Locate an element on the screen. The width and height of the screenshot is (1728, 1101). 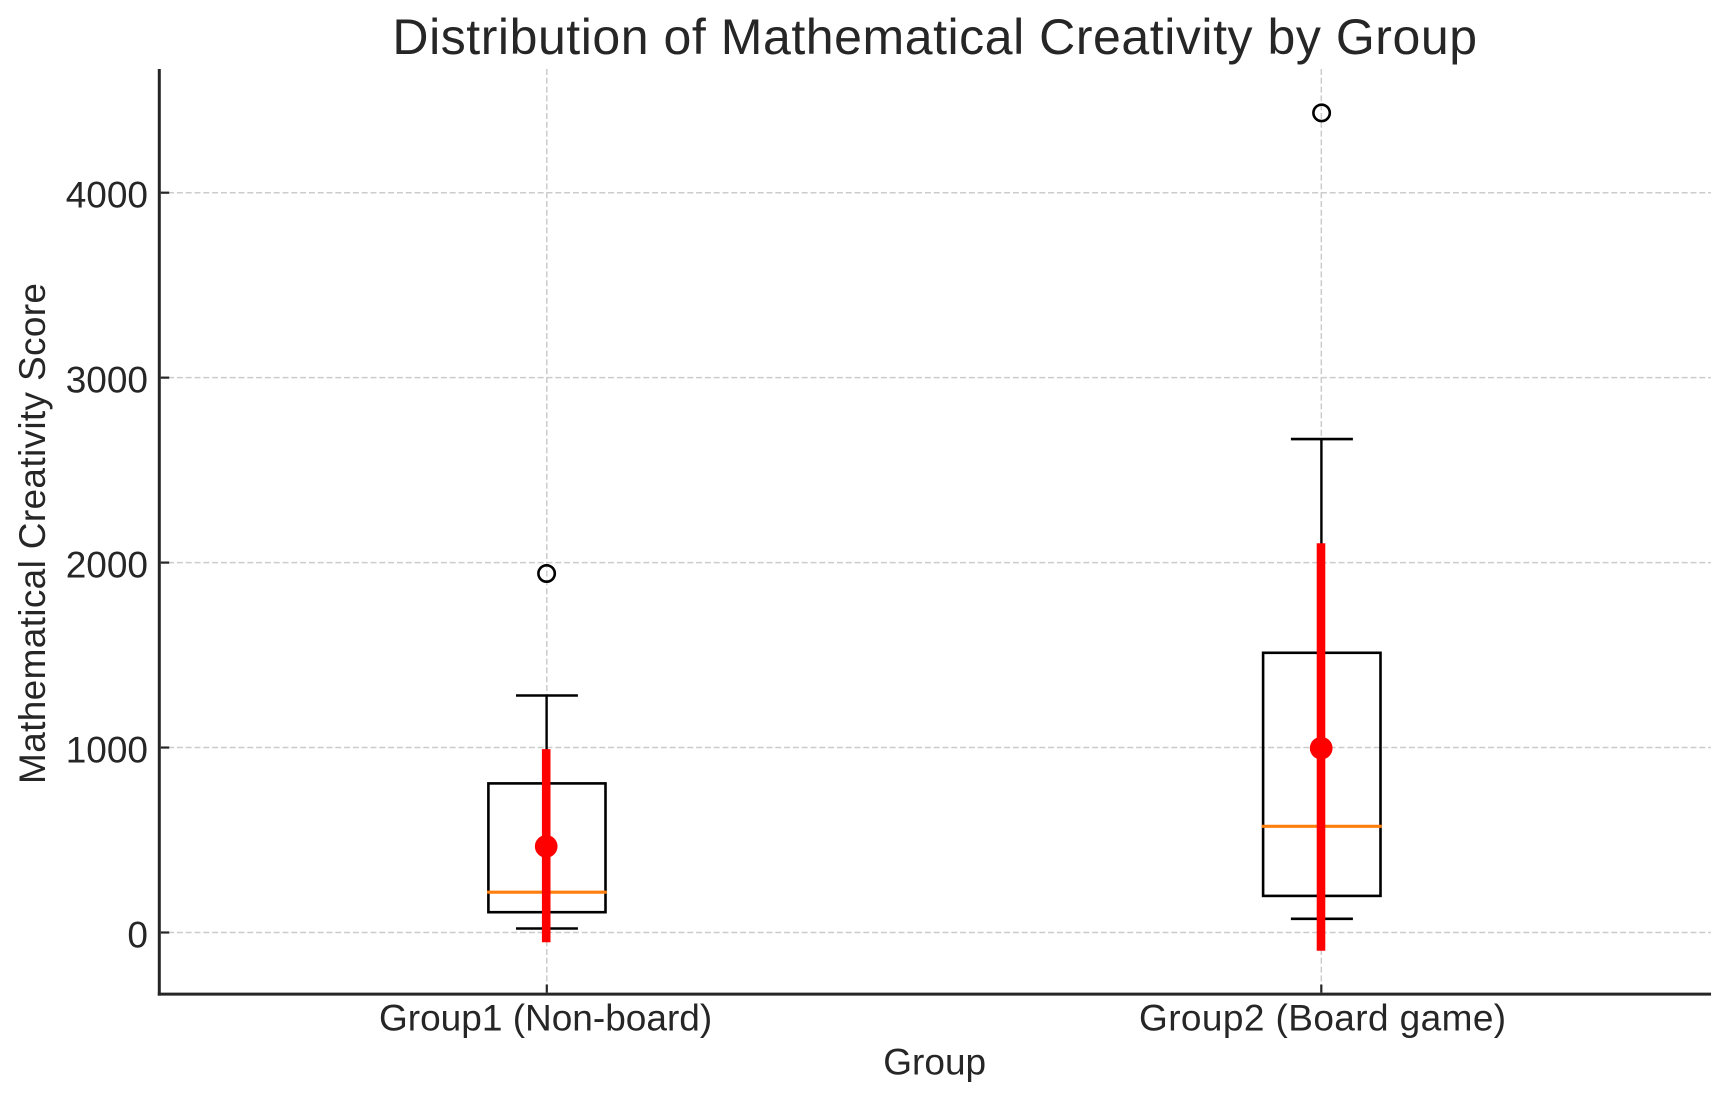
svg-text: Group is located at coordinates (934, 1062).